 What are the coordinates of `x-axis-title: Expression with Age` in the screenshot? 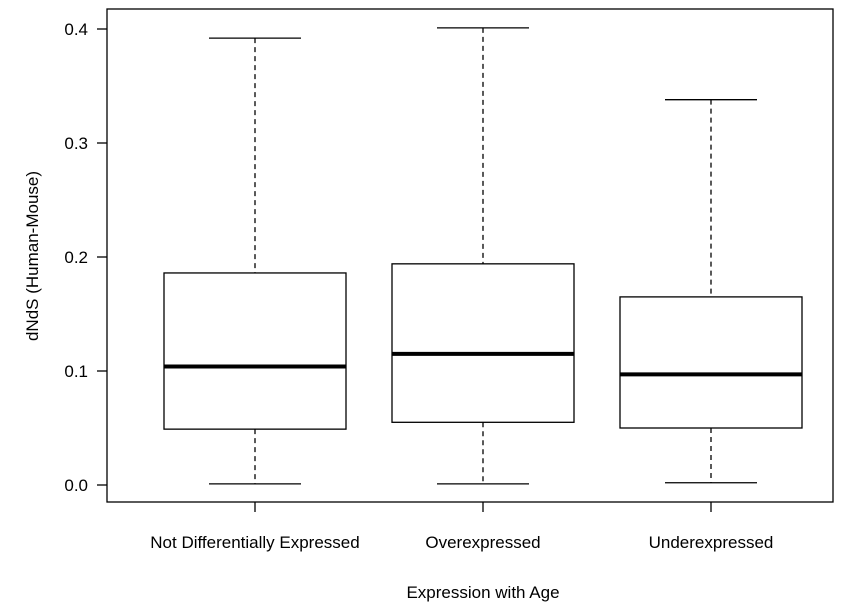 It's located at (482, 592).